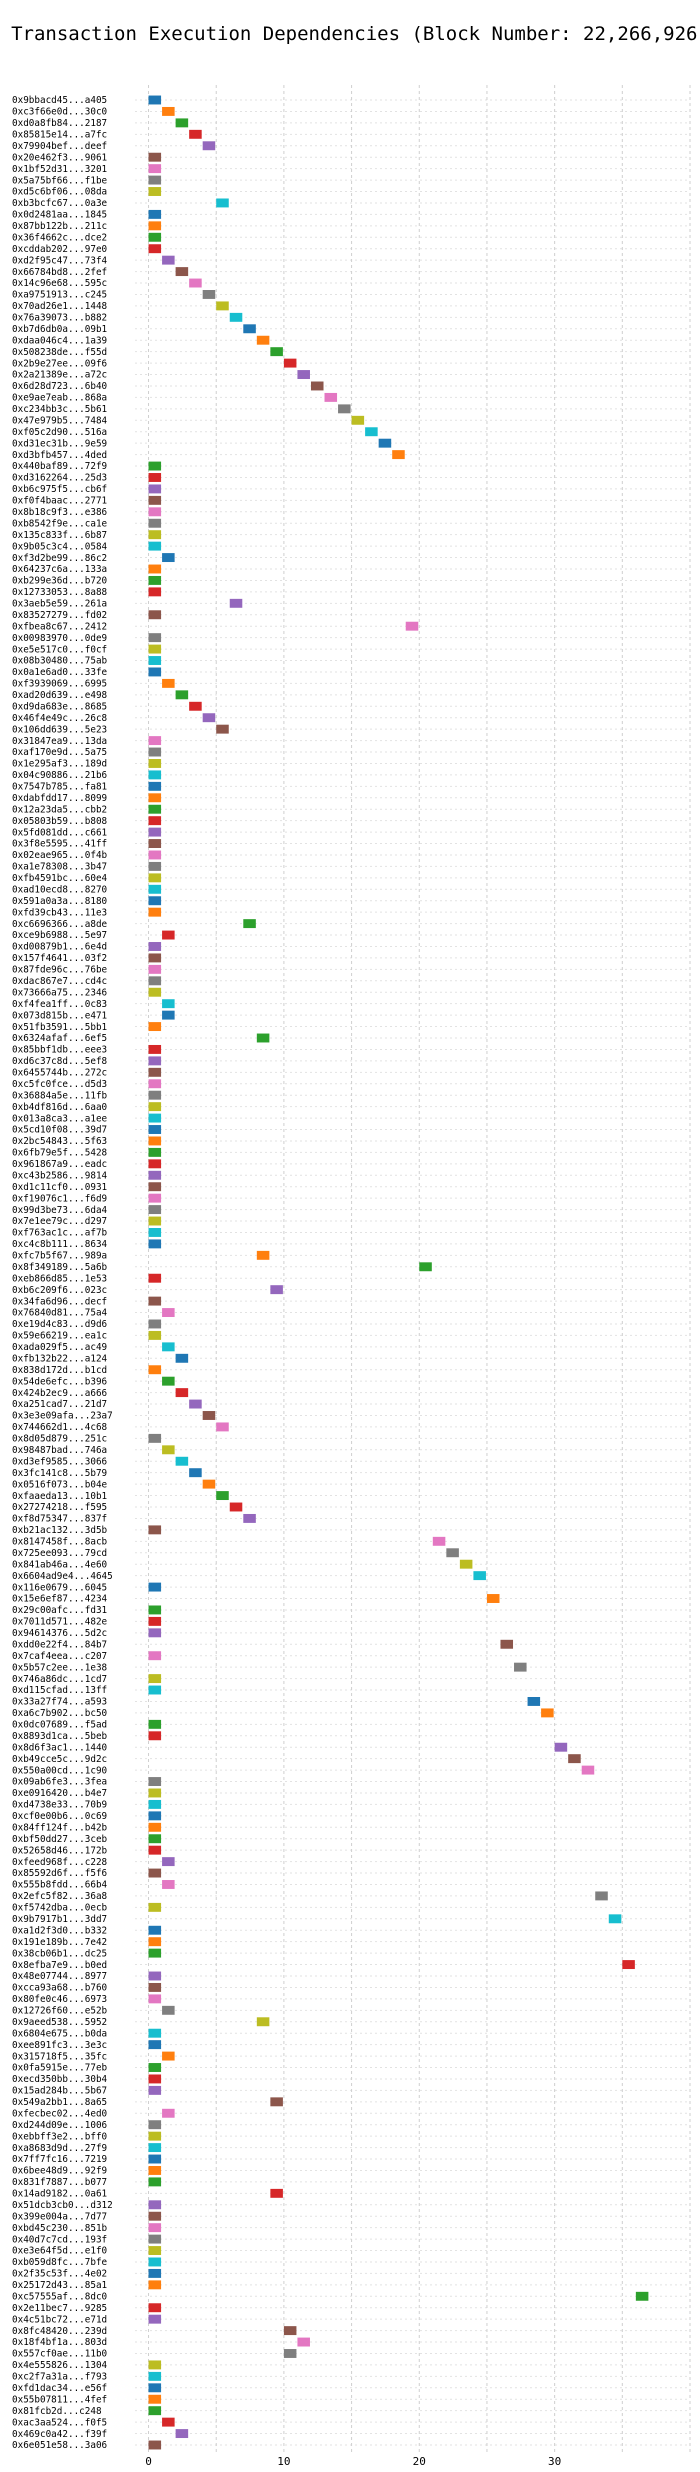  Describe the element at coordinates (59, 1450) in the screenshot. I see `y-tick-label: 0x98487bad...746a` at that location.